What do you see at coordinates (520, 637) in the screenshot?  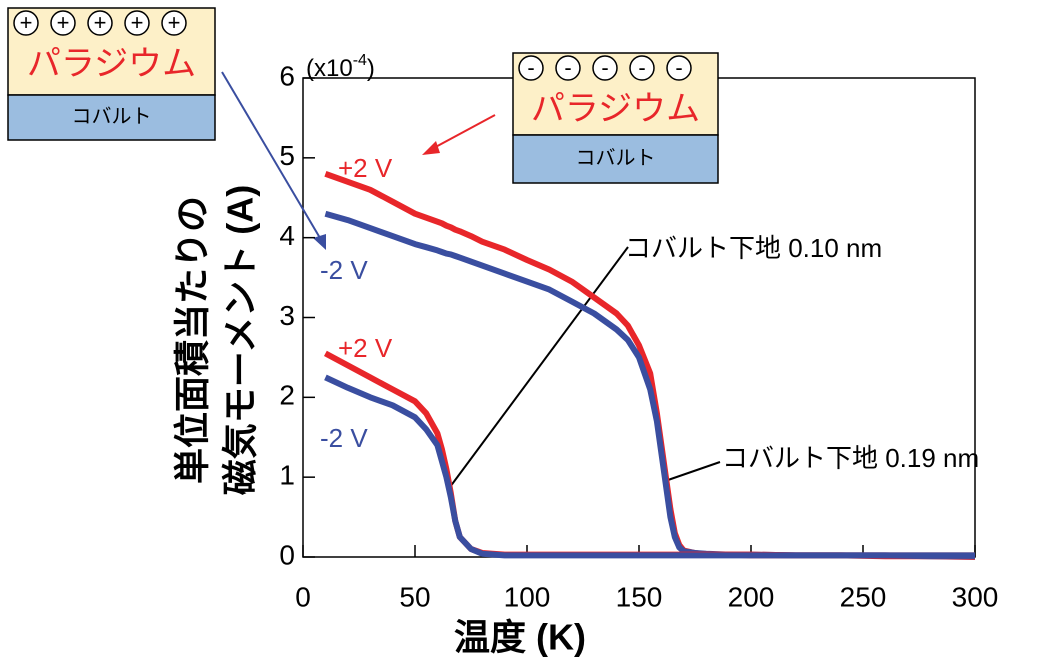 I see `x-axis-label: 温度 (K)` at bounding box center [520, 637].